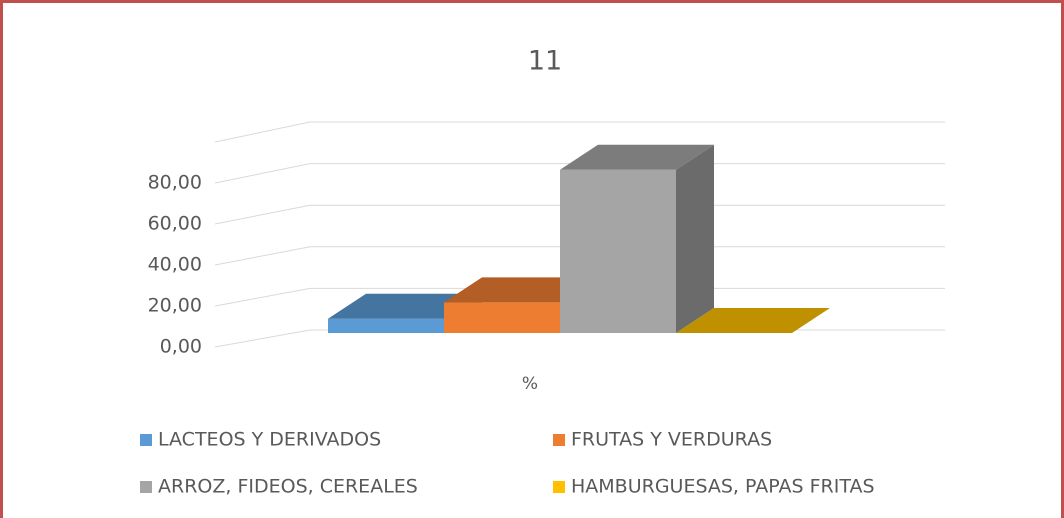 This screenshot has width=1064, height=518. I want to click on y-tick-label: 60,00, so click(175, 224).